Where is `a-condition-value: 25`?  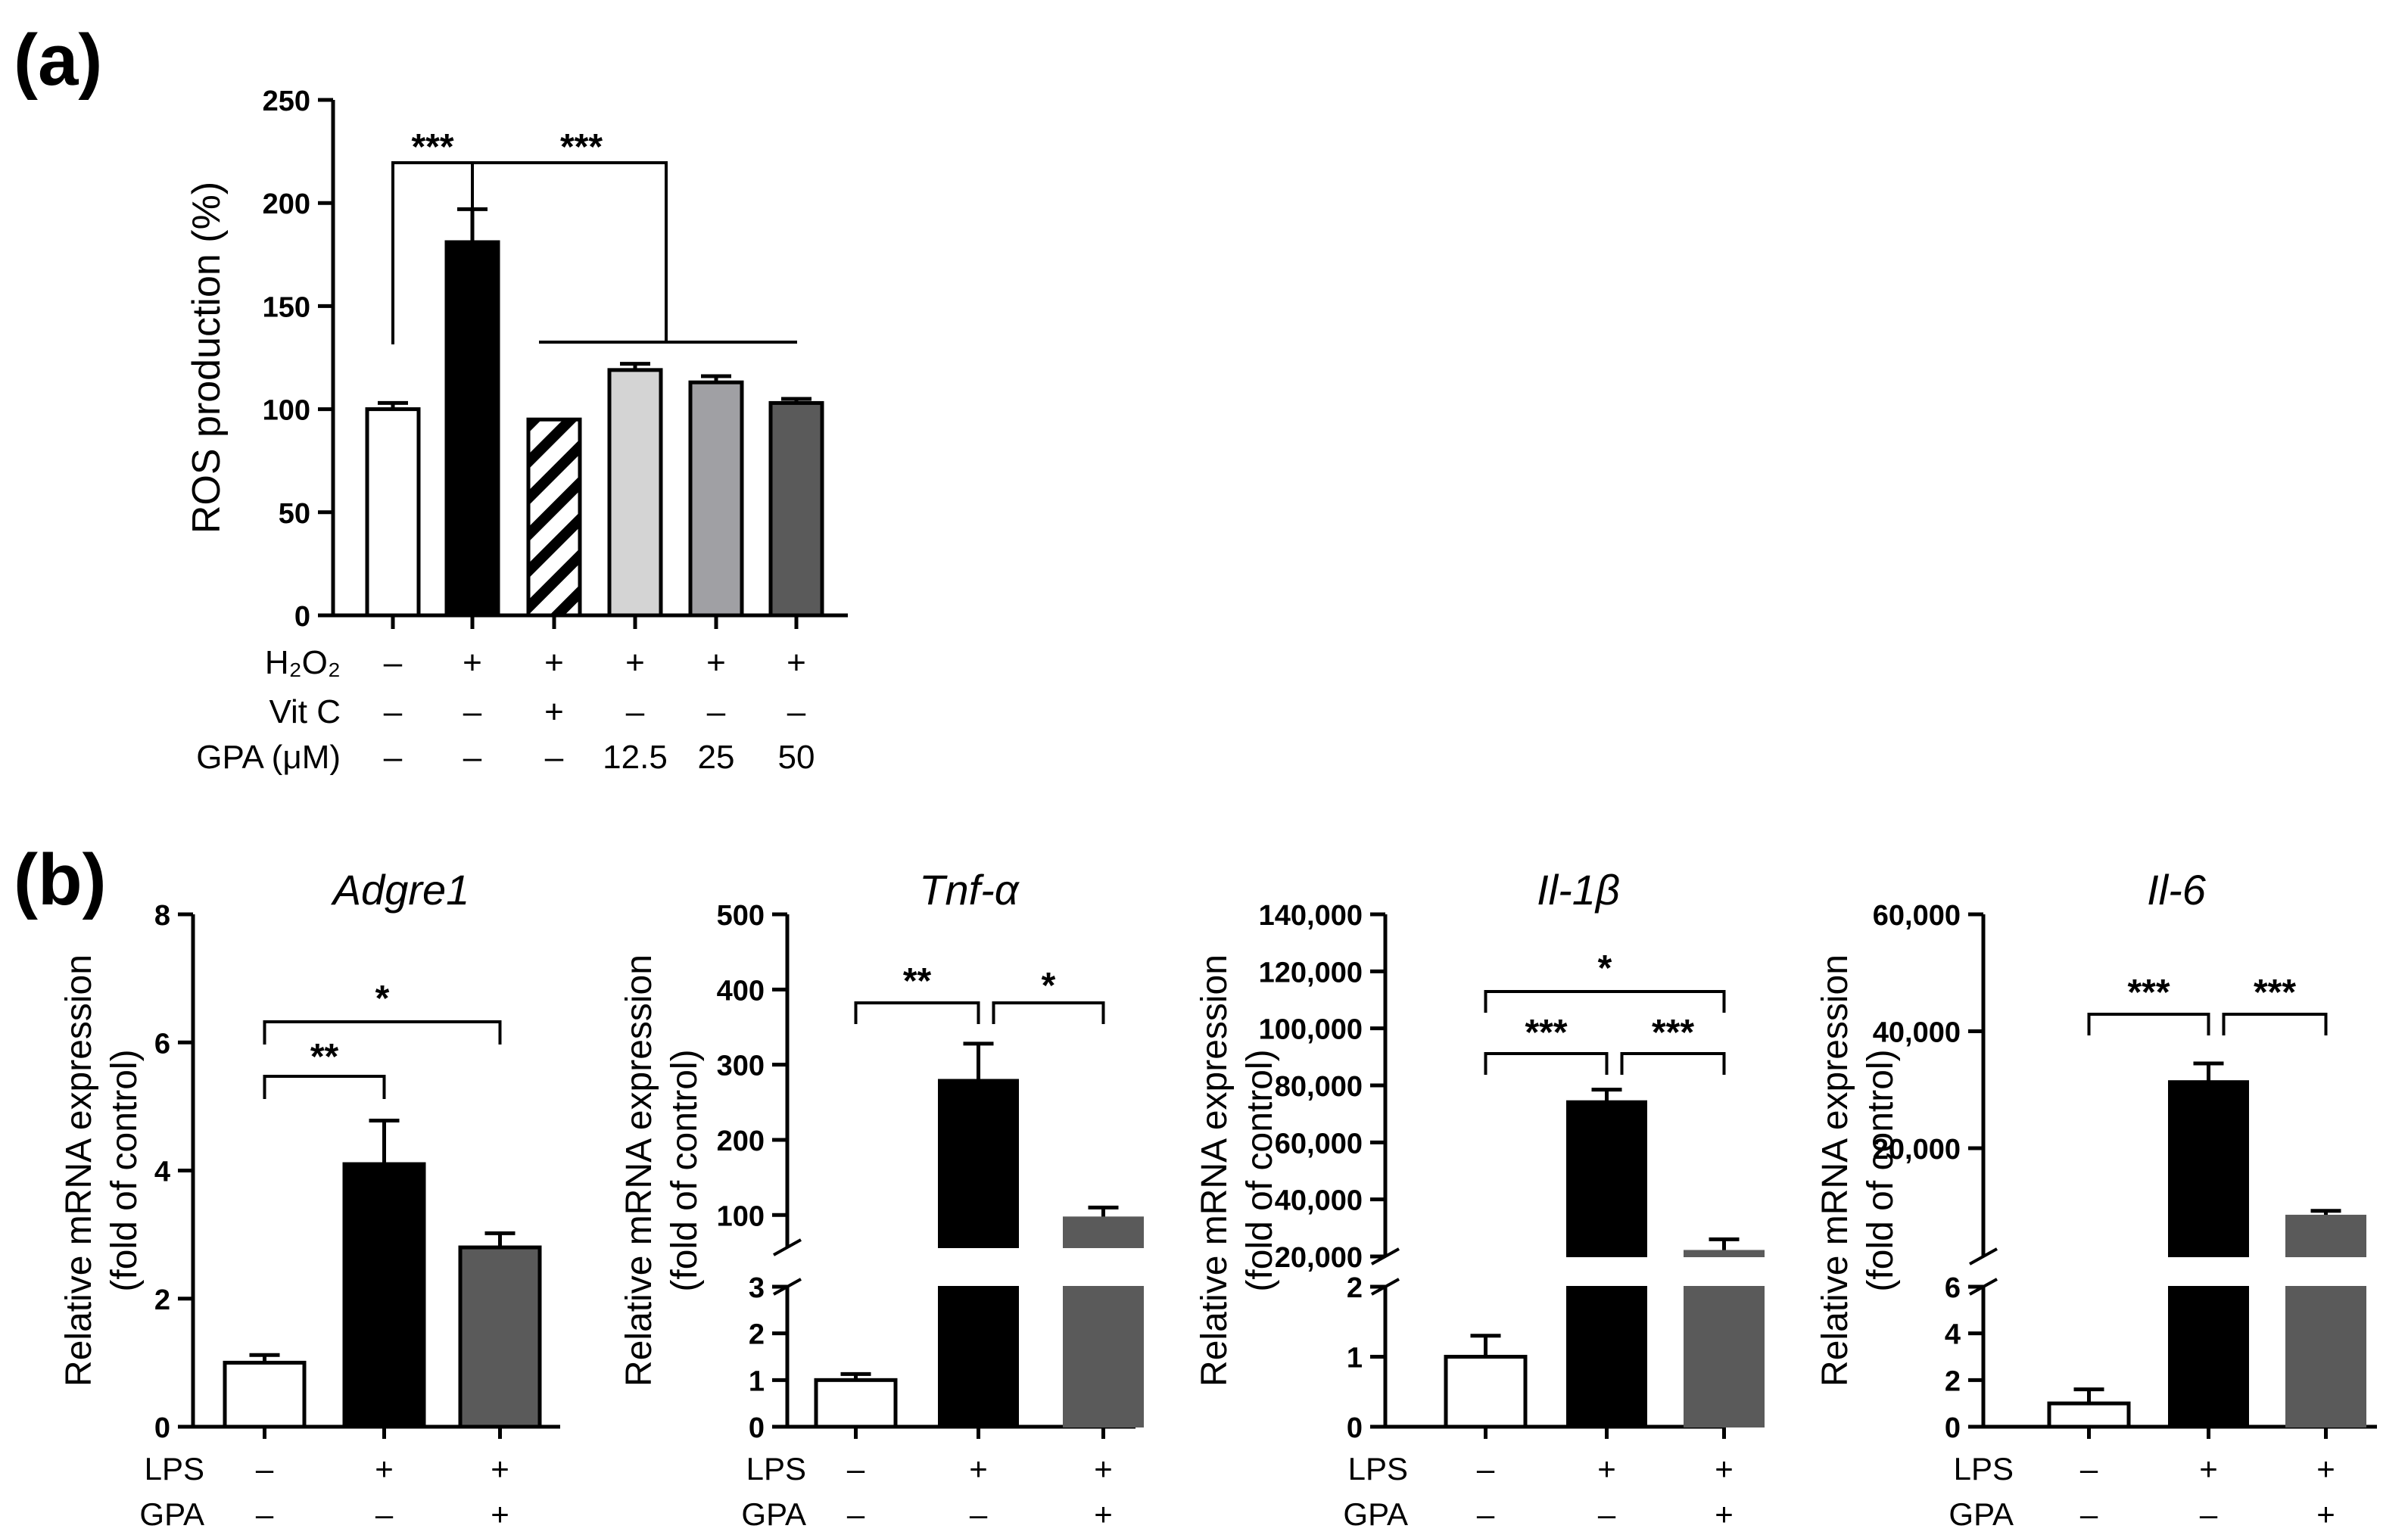 a-condition-value: 25 is located at coordinates (716, 757).